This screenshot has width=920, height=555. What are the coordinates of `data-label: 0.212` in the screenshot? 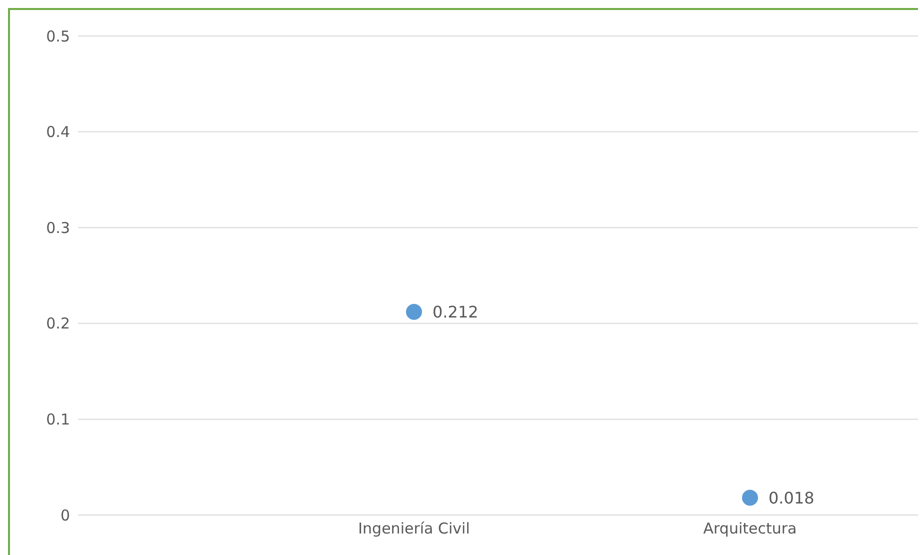 It's located at (455, 312).